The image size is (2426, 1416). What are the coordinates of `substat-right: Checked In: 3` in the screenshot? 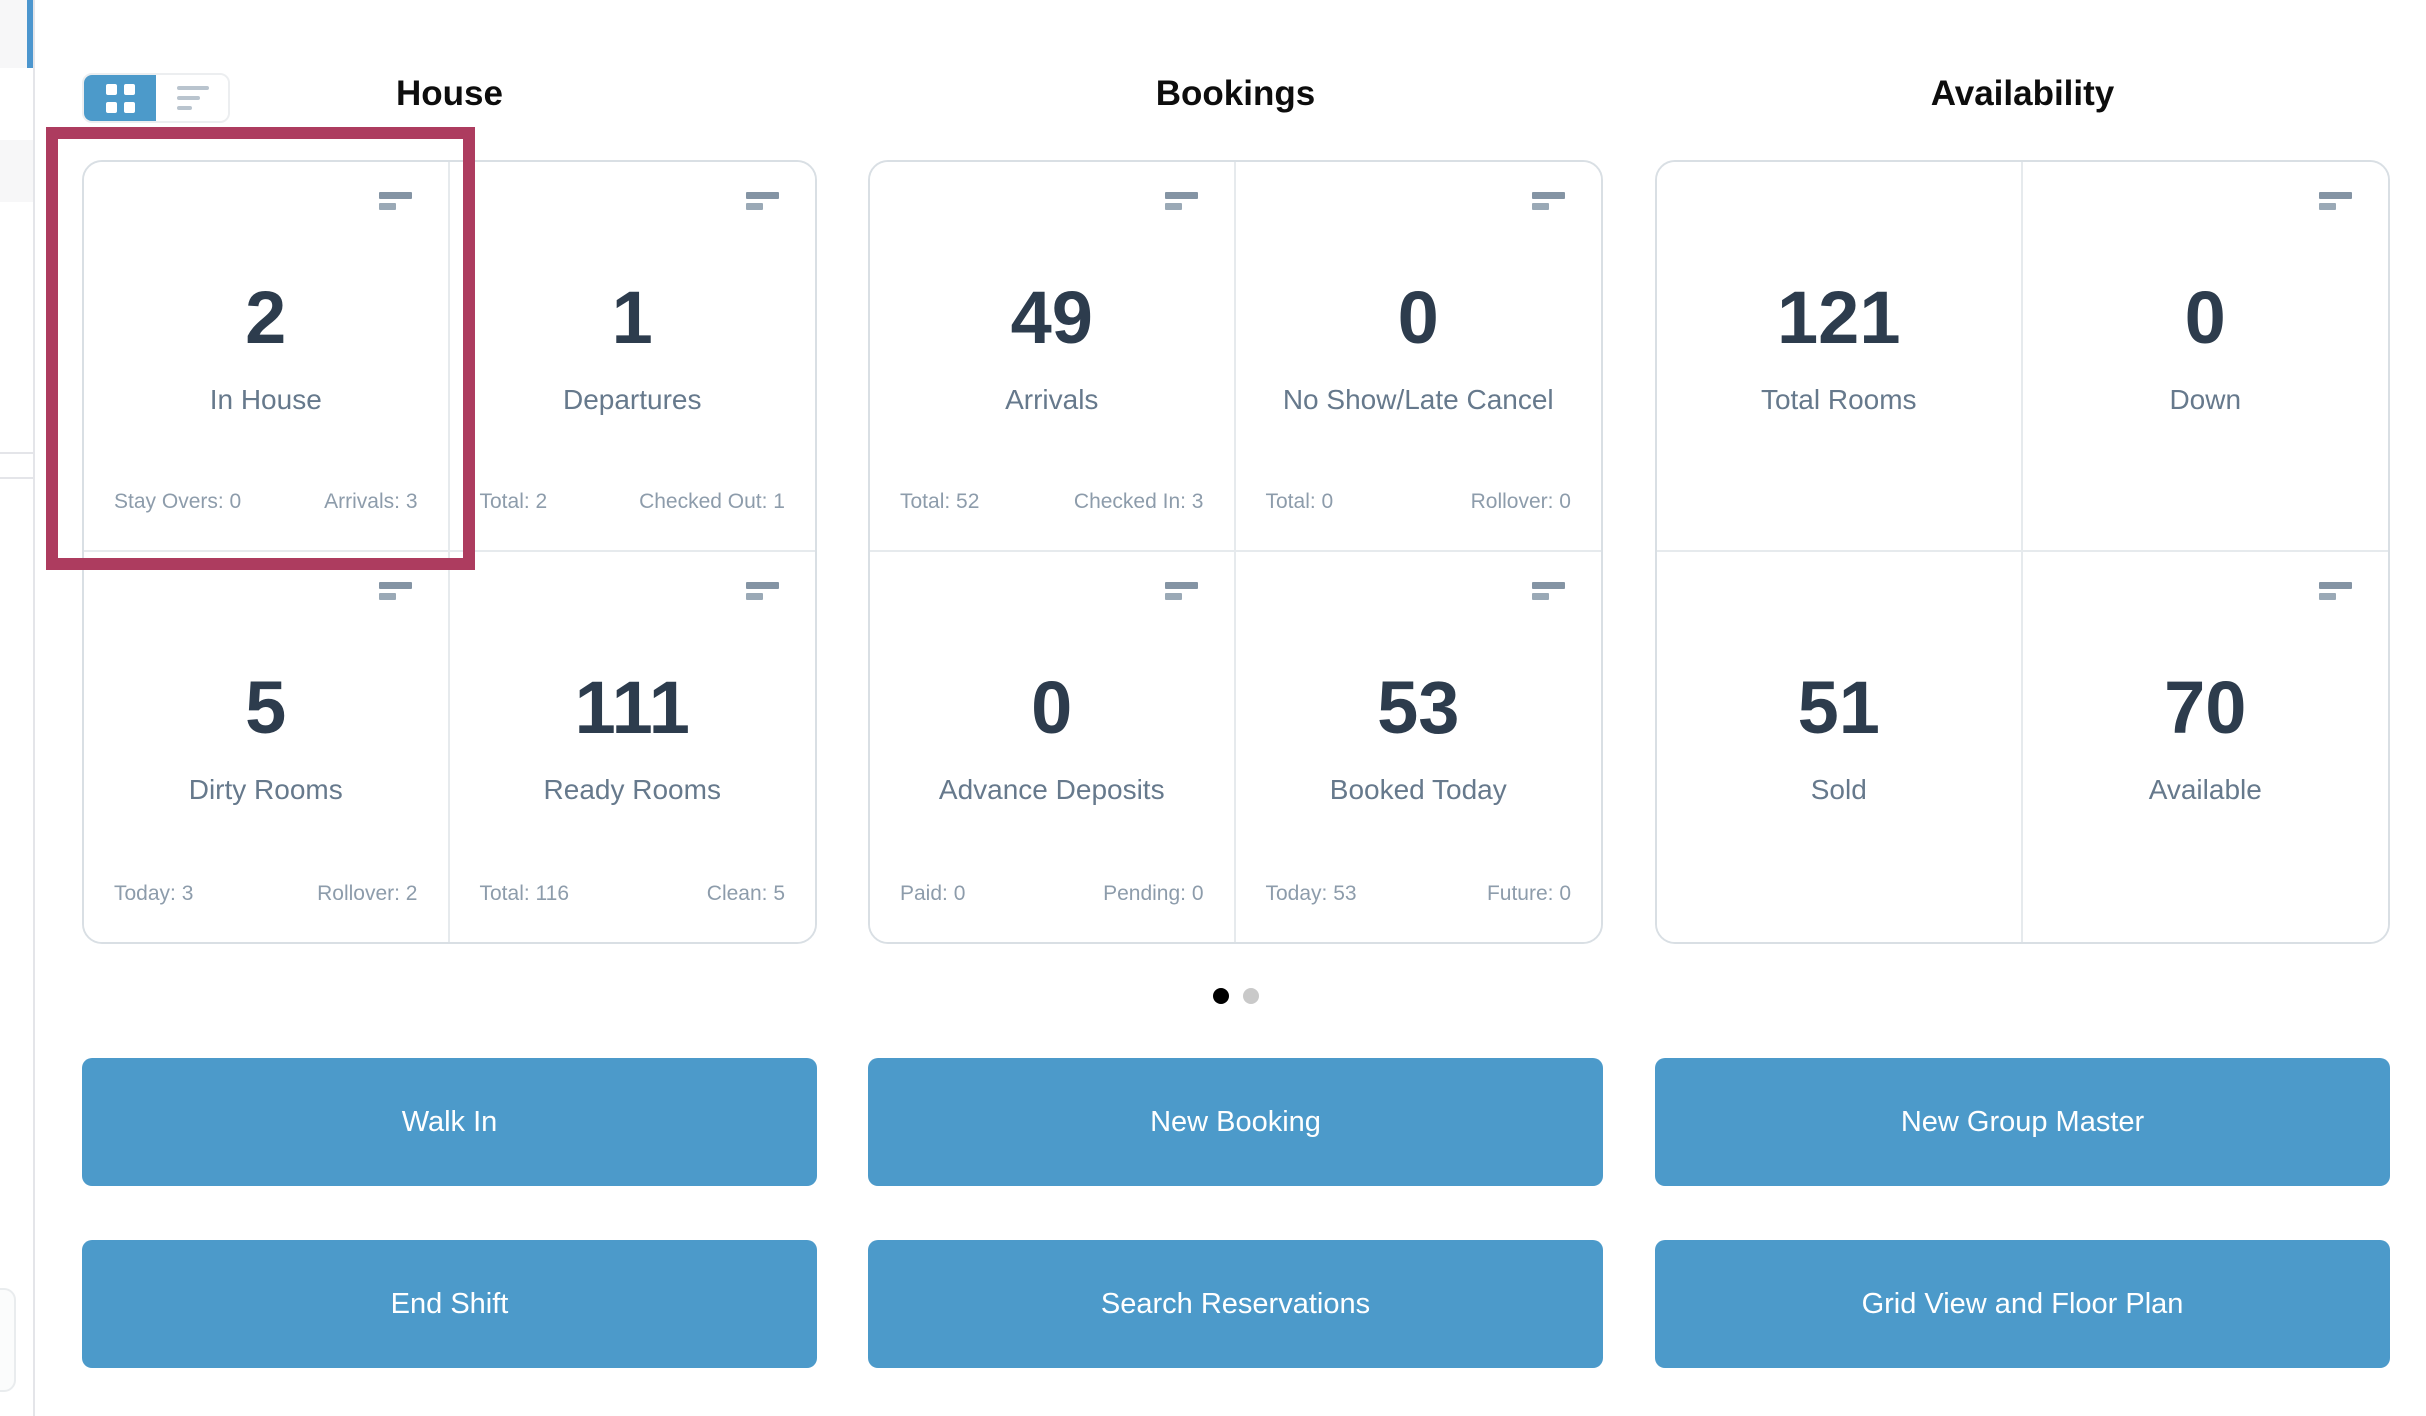 It's located at (1138, 501).